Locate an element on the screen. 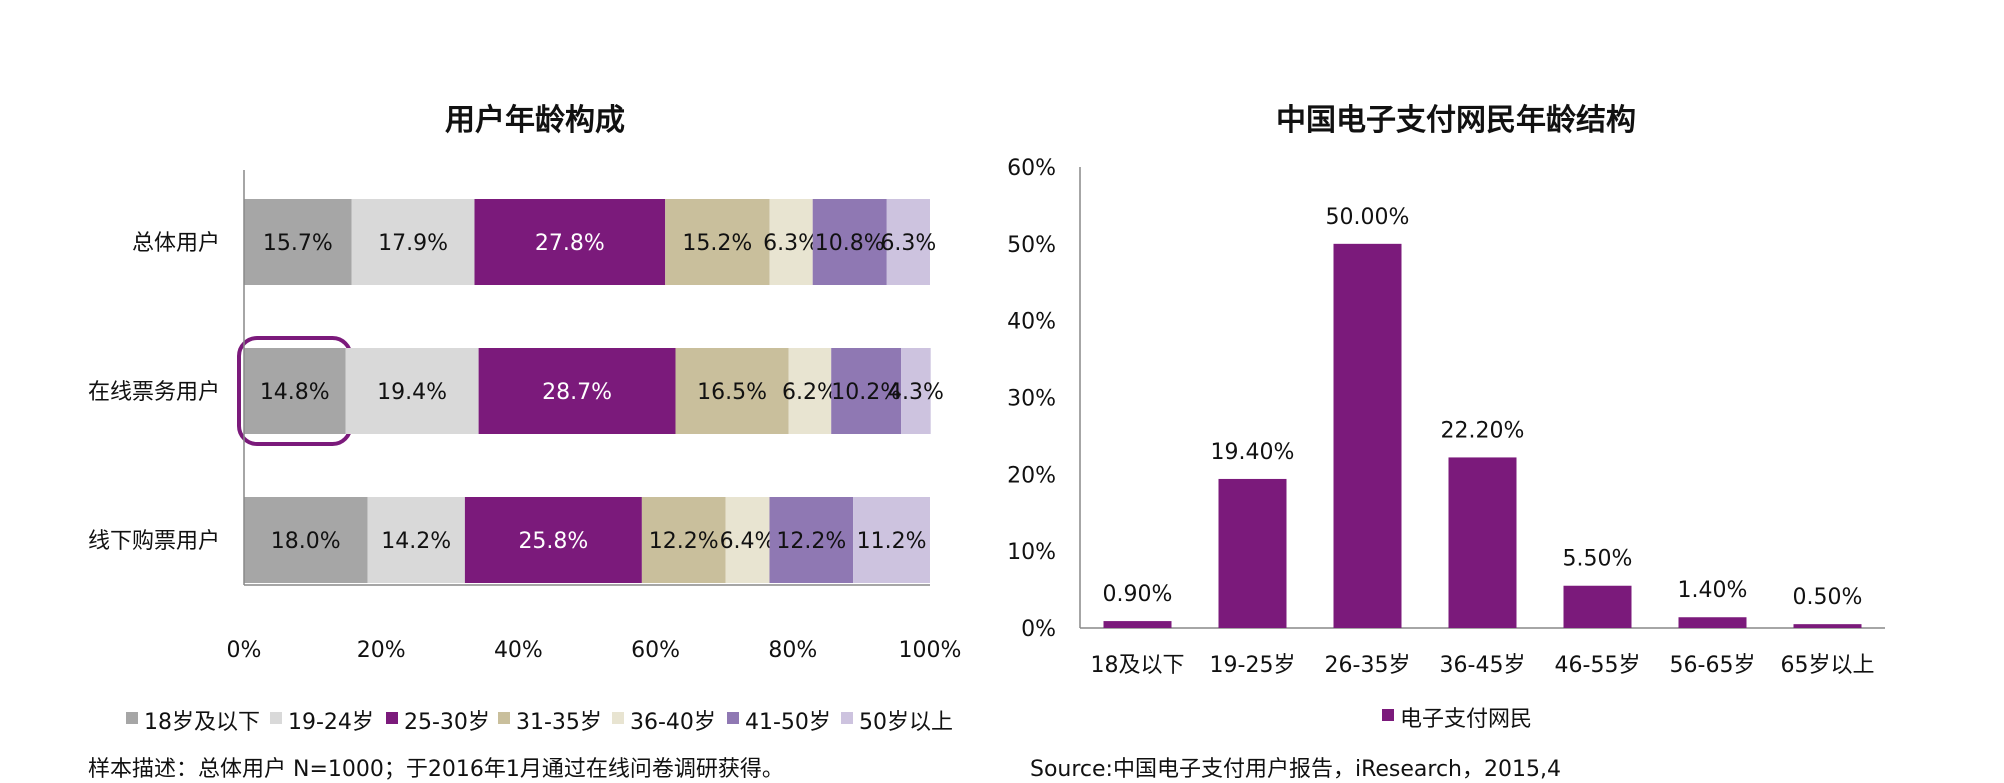 This screenshot has width=2004, height=783. x-tick-label: 60% is located at coordinates (655, 650).